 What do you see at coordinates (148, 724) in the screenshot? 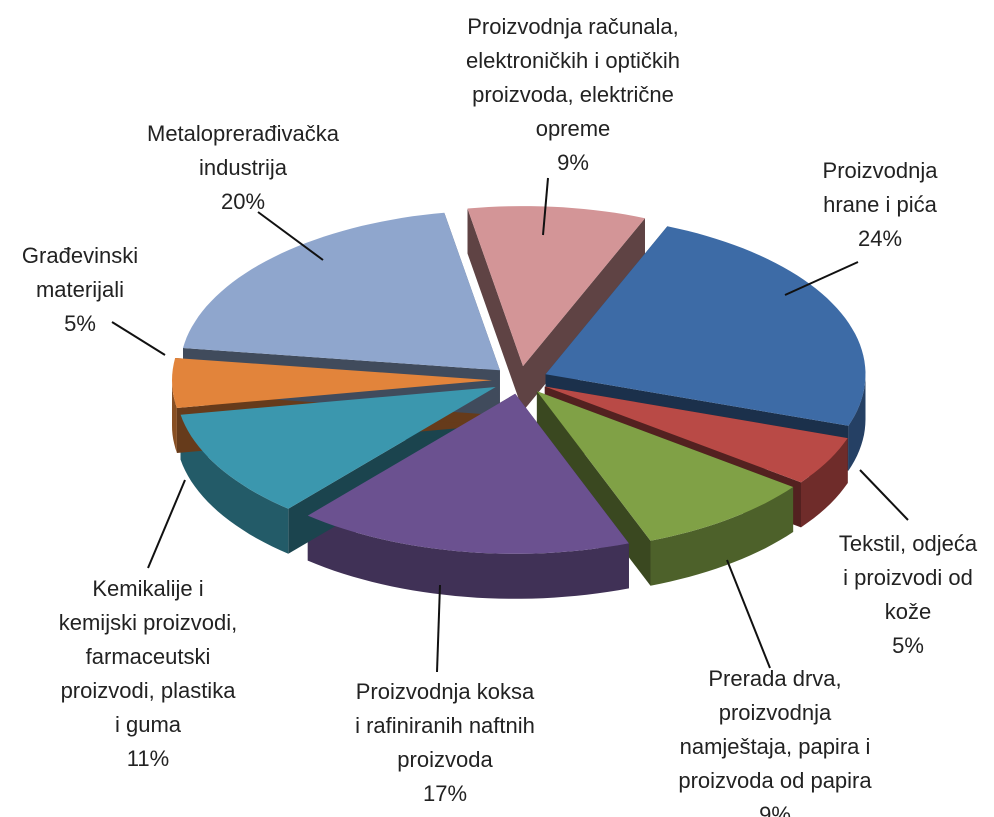
I see `slice-label: i guma` at bounding box center [148, 724].